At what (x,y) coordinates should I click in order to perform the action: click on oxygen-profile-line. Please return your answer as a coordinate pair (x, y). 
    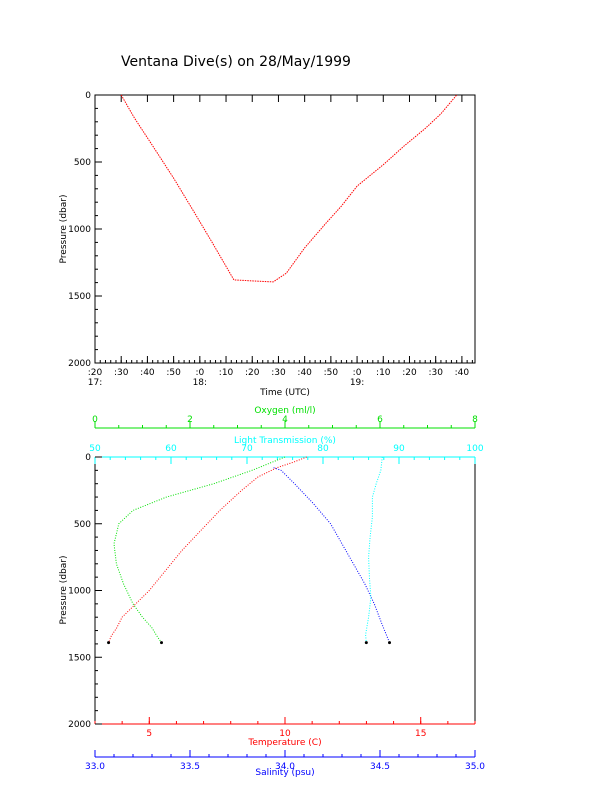
    Looking at the image, I should click on (199, 549).